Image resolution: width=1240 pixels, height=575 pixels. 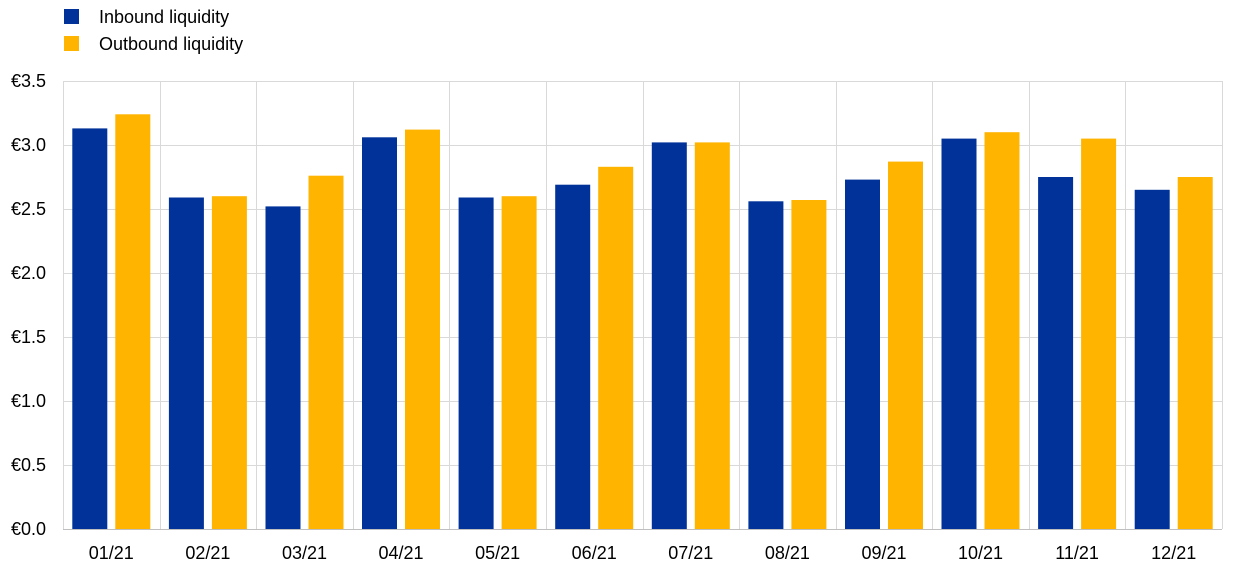 I want to click on y-tick-label: €0.5, so click(x=28, y=465).